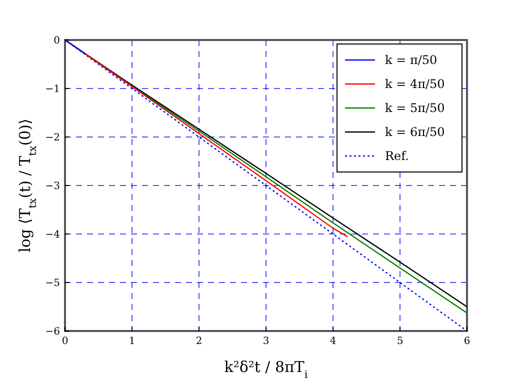  I want to click on x-tick-label: 6, so click(467, 341).